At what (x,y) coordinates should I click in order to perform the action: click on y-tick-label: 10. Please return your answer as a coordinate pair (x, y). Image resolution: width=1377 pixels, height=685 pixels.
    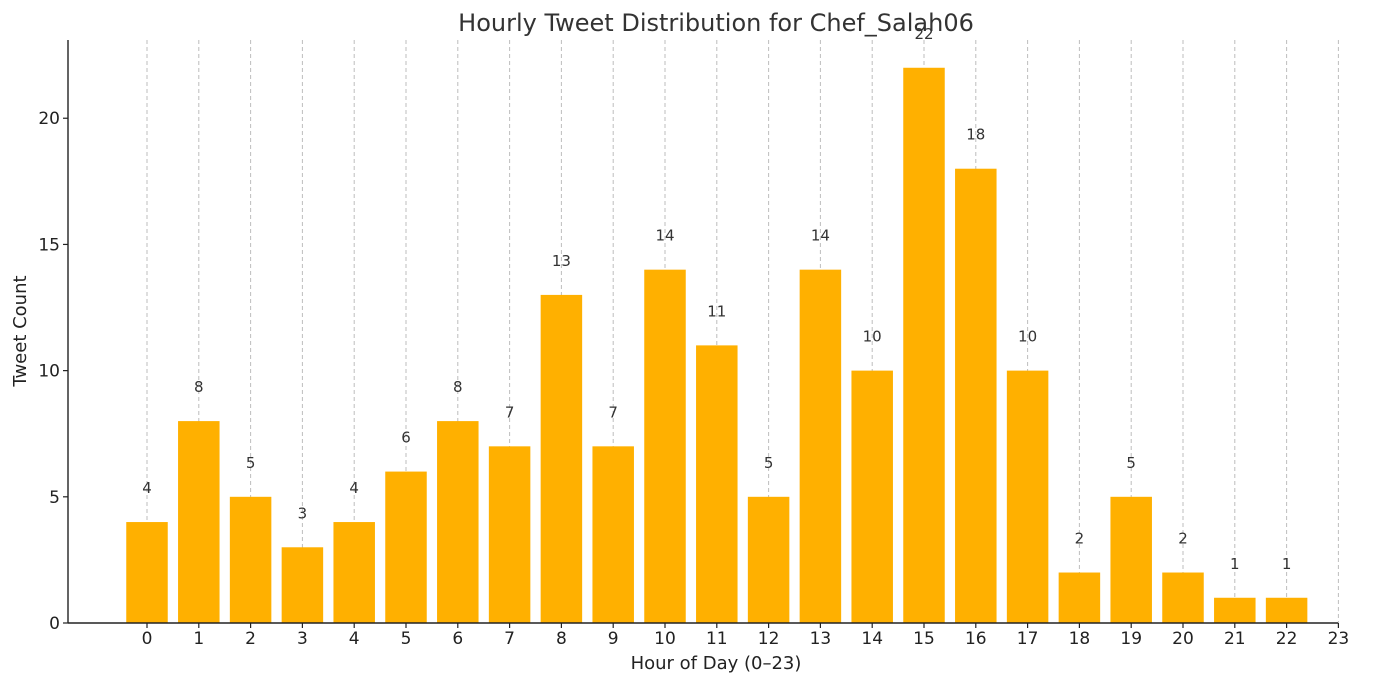
    Looking at the image, I should click on (49, 372).